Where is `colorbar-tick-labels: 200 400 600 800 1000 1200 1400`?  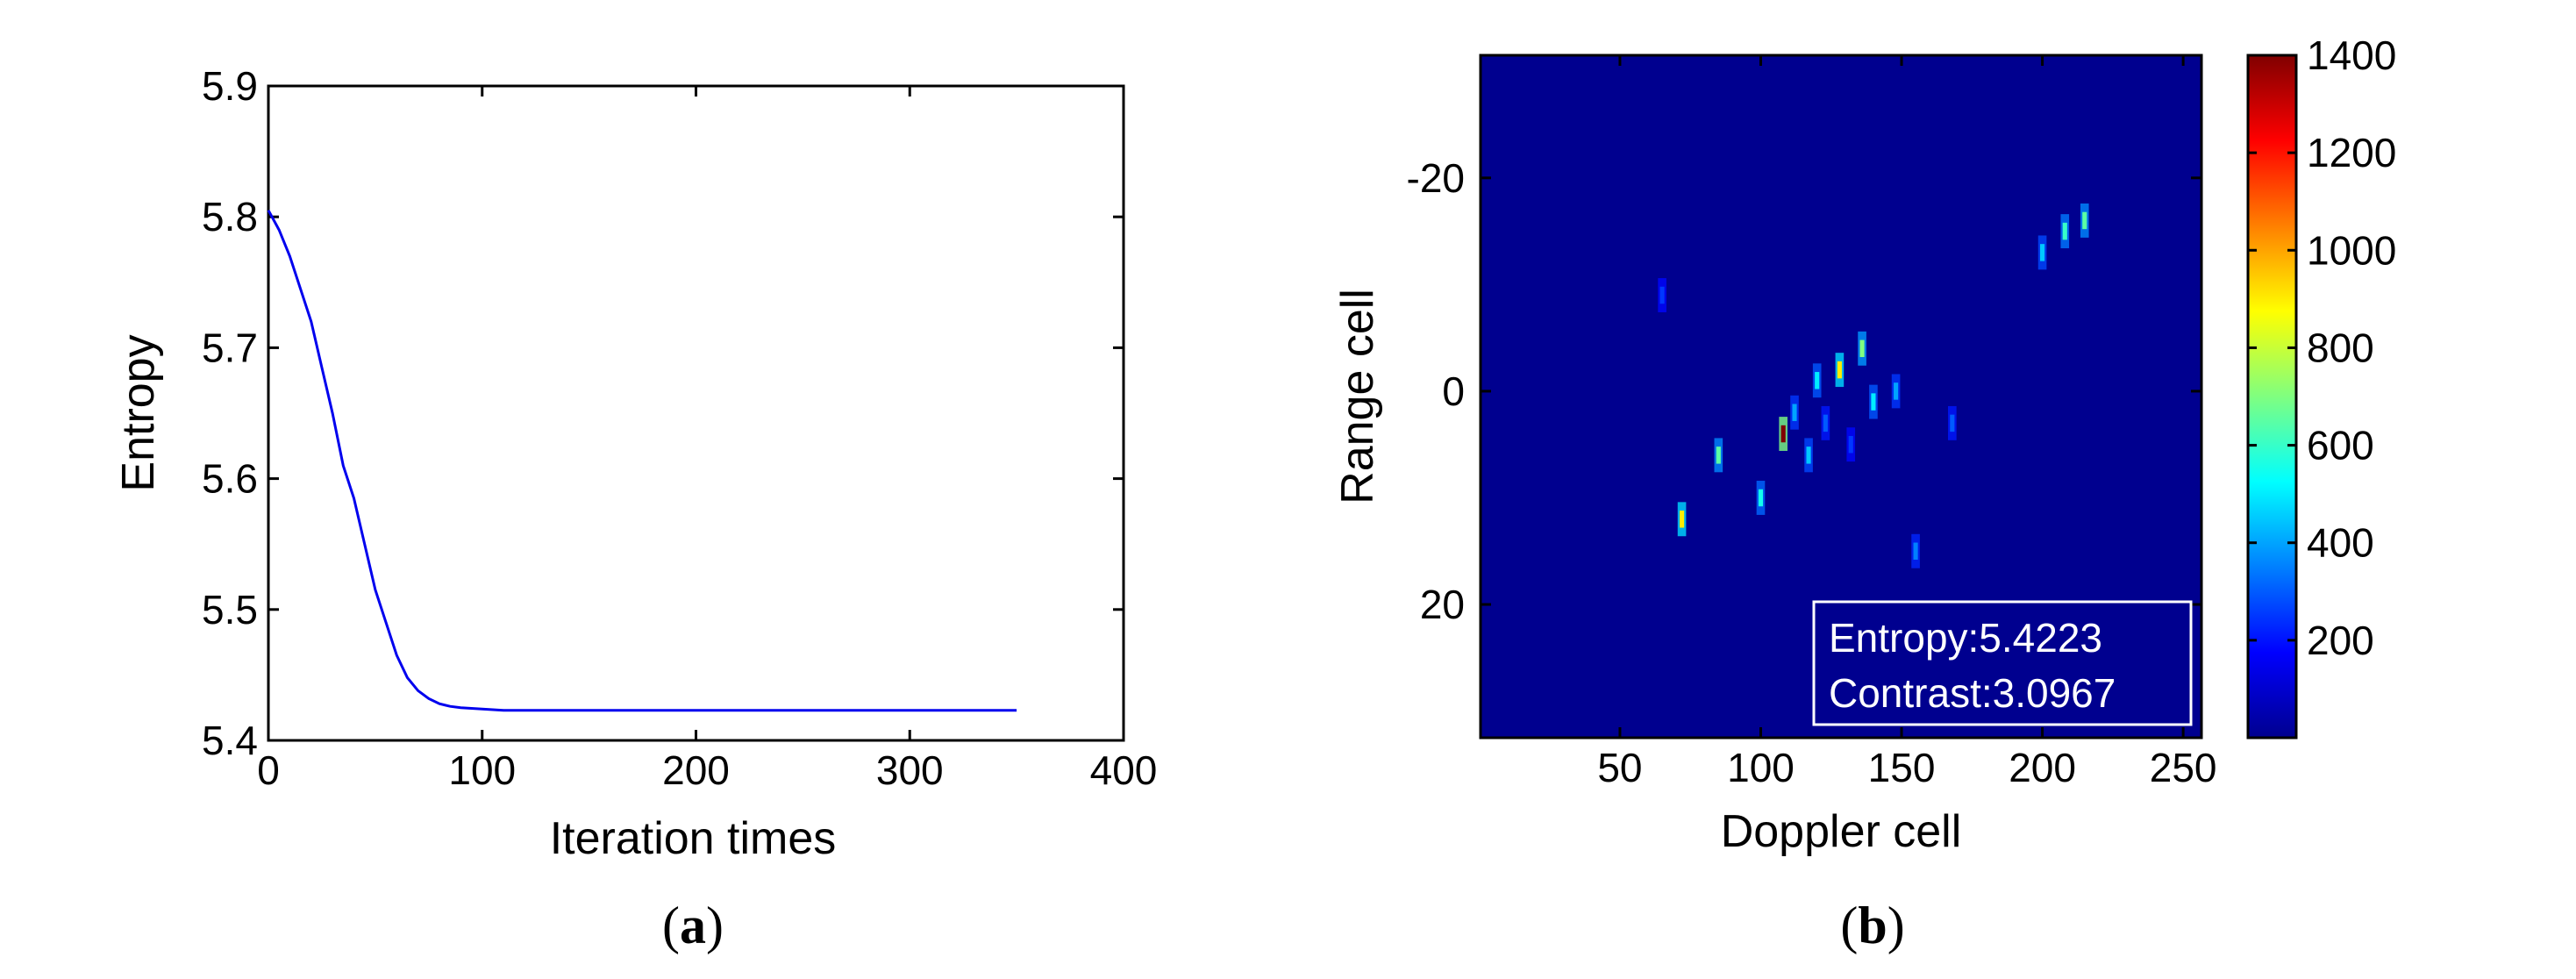
colorbar-tick-labels: 200 400 600 800 1000 1200 1400 is located at coordinates (2351, 347).